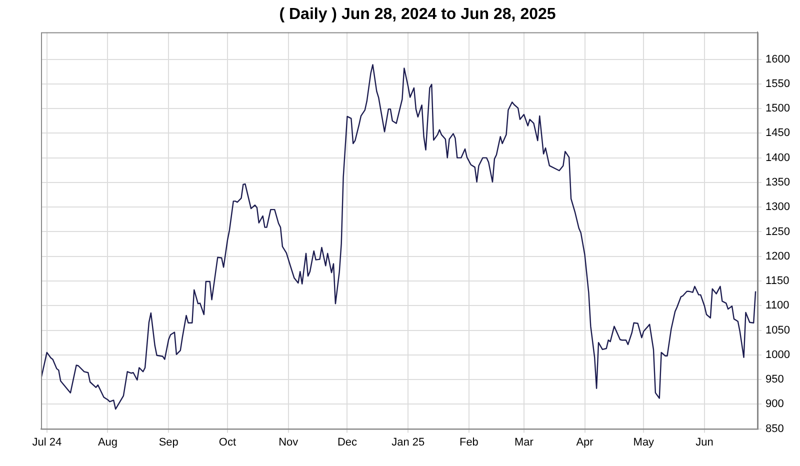  I want to click on y-tick-label: 1450, so click(778, 133).